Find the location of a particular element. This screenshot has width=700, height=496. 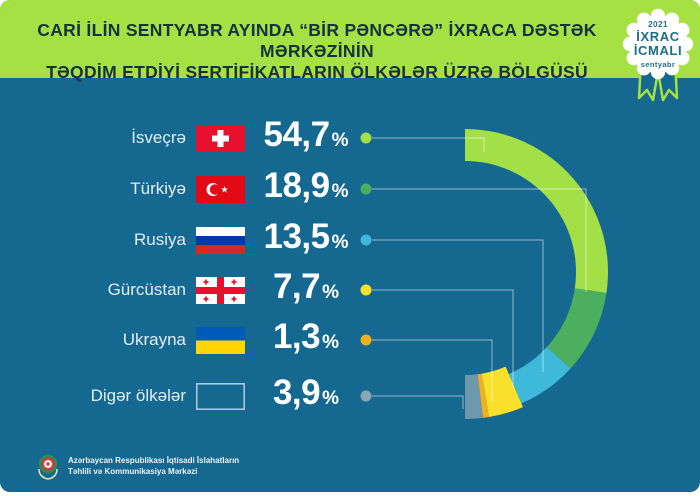

value-number: 1,3 is located at coordinates (296, 336).